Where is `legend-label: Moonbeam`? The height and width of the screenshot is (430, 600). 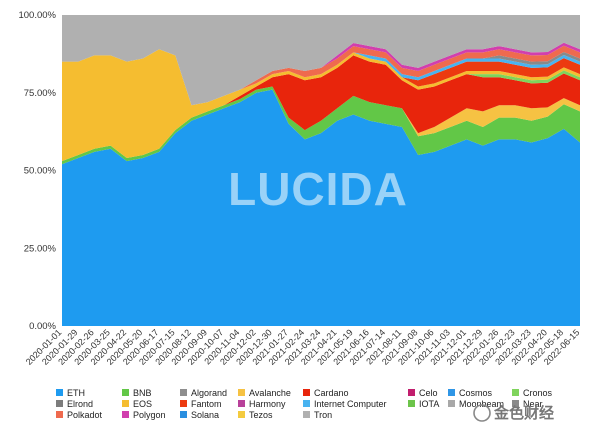
legend-label: Moonbeam is located at coordinates (481, 404).